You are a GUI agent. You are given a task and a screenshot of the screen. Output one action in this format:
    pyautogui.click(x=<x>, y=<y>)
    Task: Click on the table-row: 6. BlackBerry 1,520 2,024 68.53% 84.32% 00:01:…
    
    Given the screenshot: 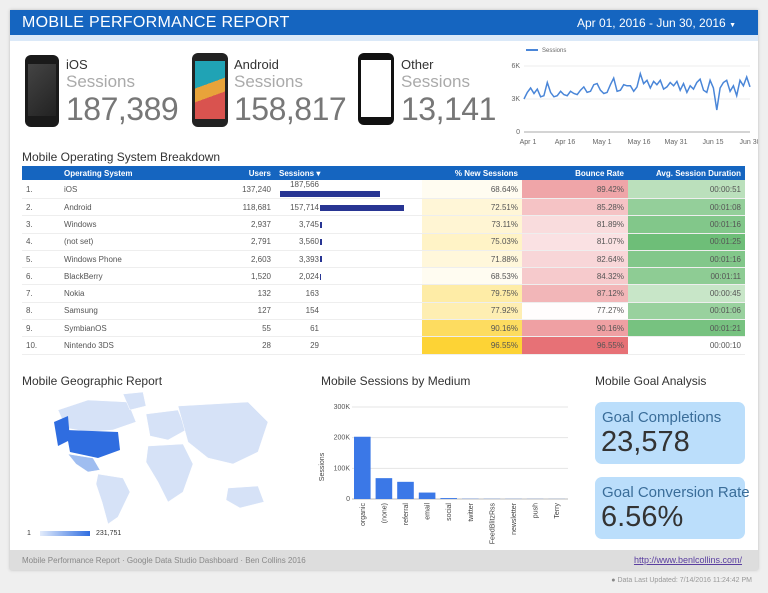 What is the action you would take?
    pyautogui.click(x=383, y=276)
    